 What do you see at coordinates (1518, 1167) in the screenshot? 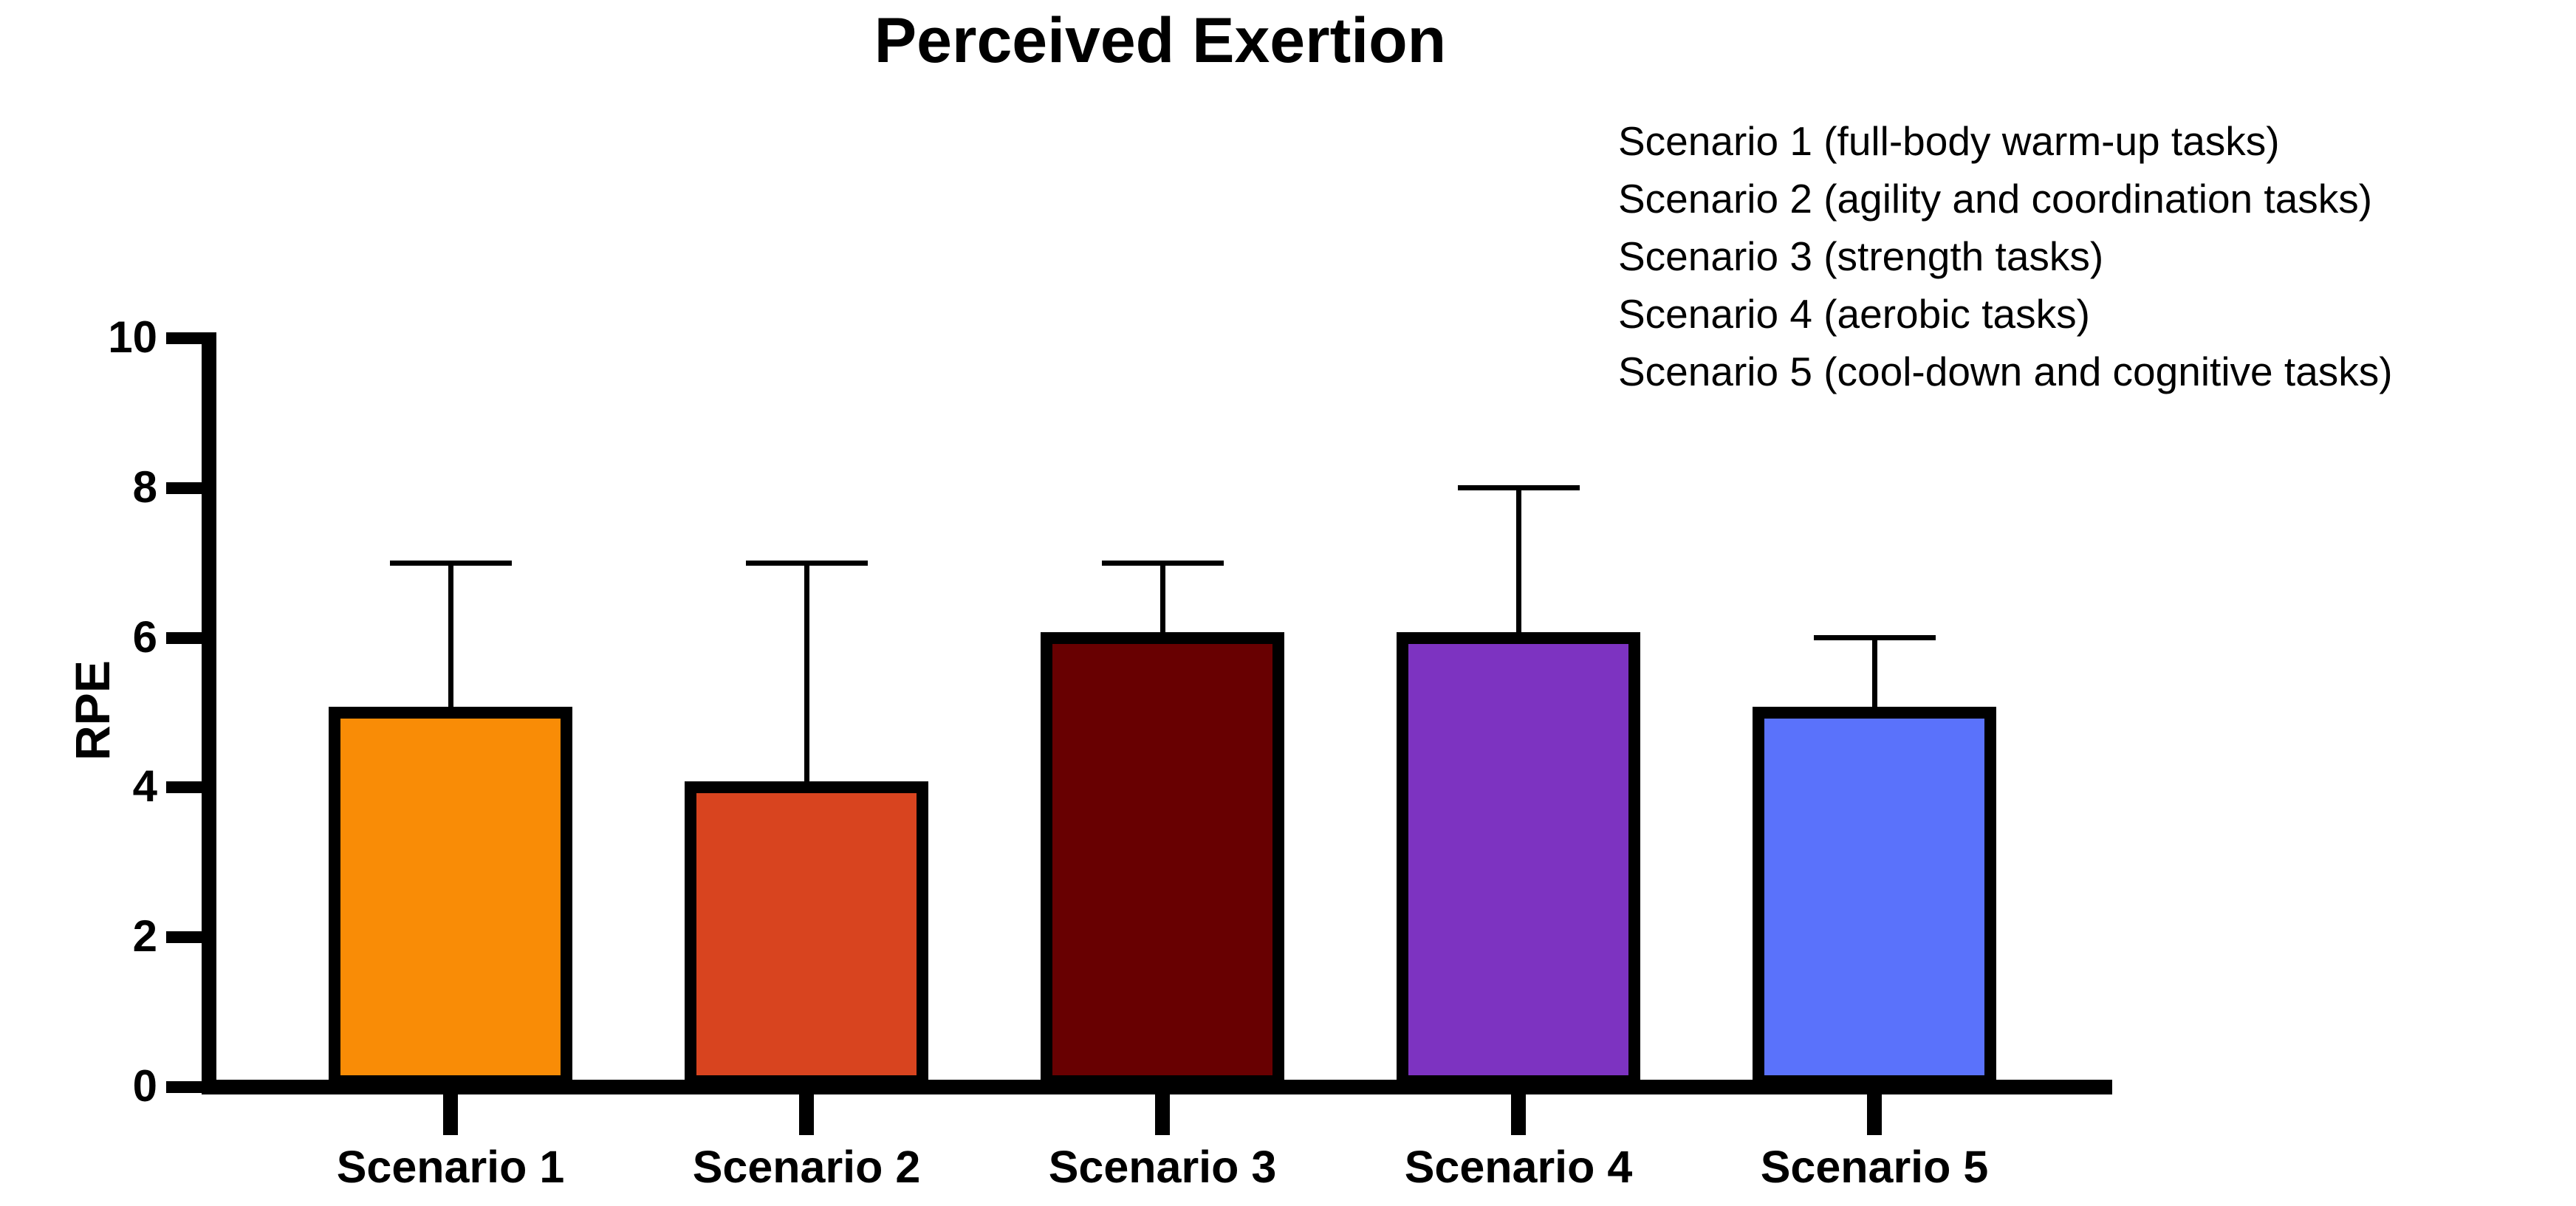
I see `x-tick-label: Scenario 4` at bounding box center [1518, 1167].